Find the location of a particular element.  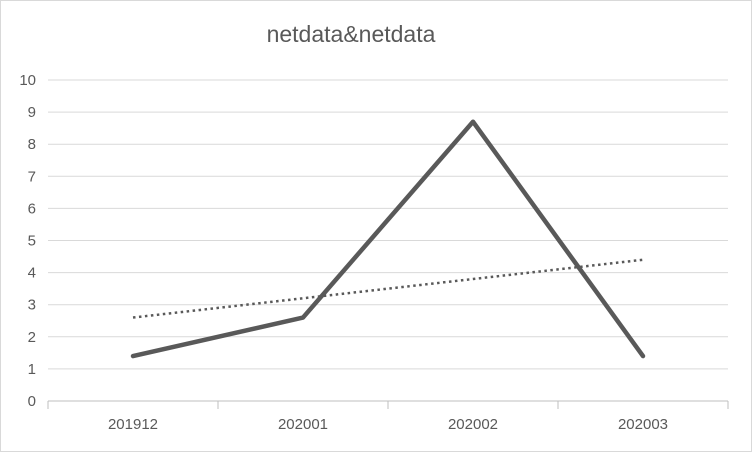

y-tick-label: 3 is located at coordinates (32, 305).